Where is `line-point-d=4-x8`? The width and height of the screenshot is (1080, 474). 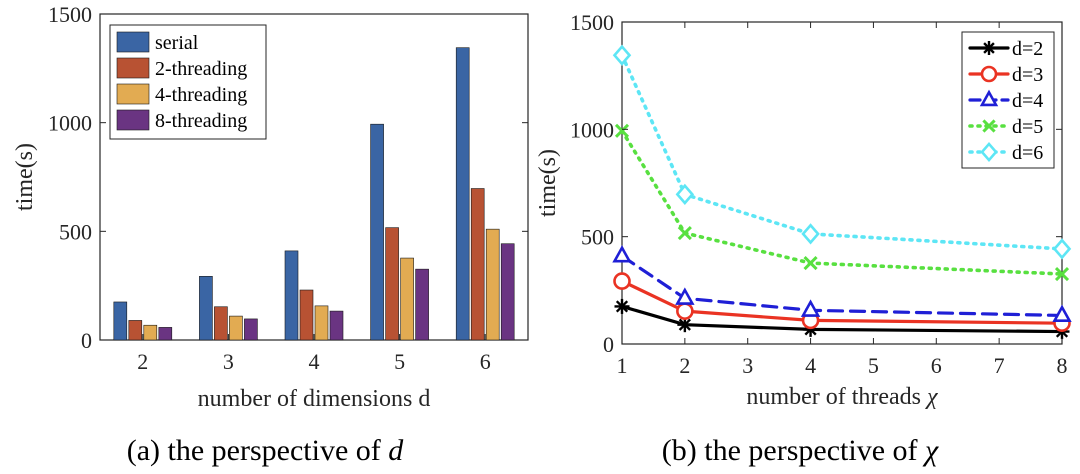 line-point-d=4-x8 is located at coordinates (1062, 313).